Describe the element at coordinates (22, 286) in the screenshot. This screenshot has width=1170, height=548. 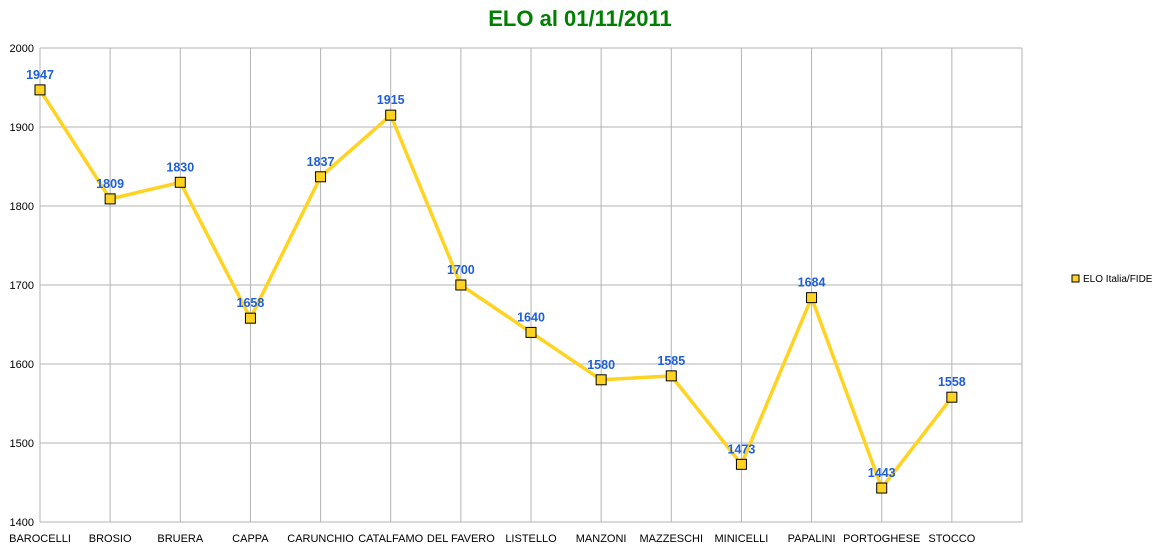
I see `y-tick-label: 1700` at that location.